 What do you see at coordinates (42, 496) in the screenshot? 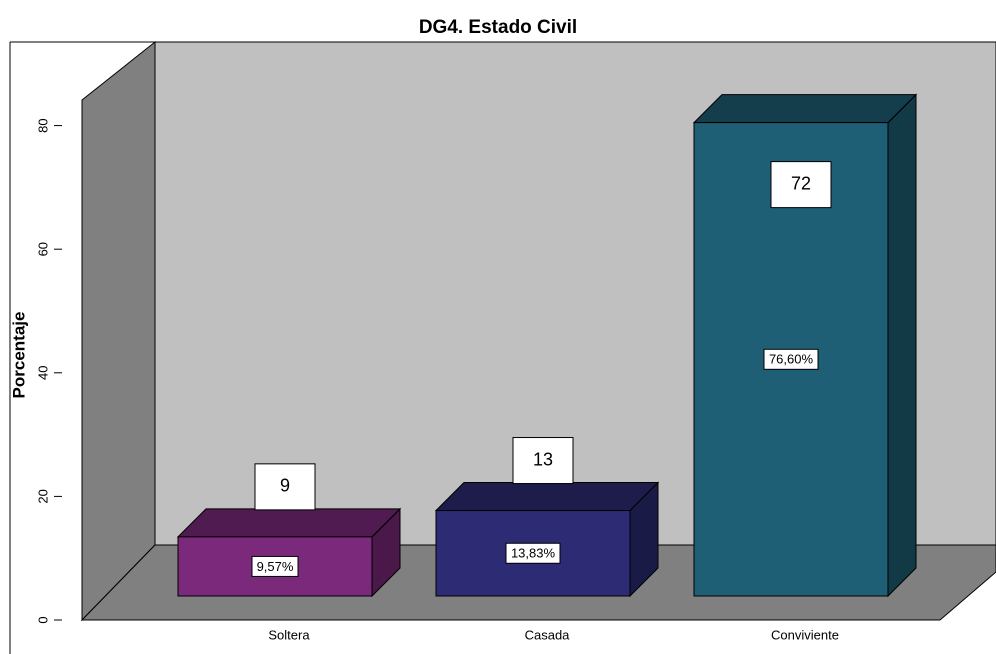
I see `y-tick-label: 20` at bounding box center [42, 496].